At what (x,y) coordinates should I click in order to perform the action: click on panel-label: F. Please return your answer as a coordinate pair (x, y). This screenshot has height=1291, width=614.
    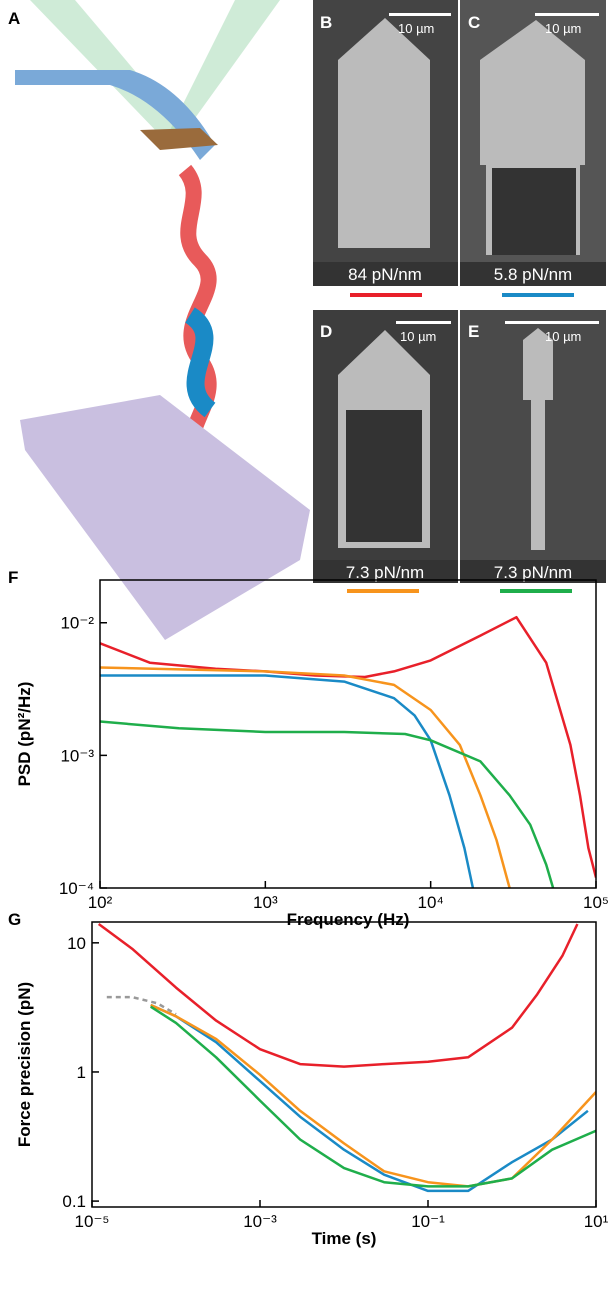
    Looking at the image, I should click on (13, 577).